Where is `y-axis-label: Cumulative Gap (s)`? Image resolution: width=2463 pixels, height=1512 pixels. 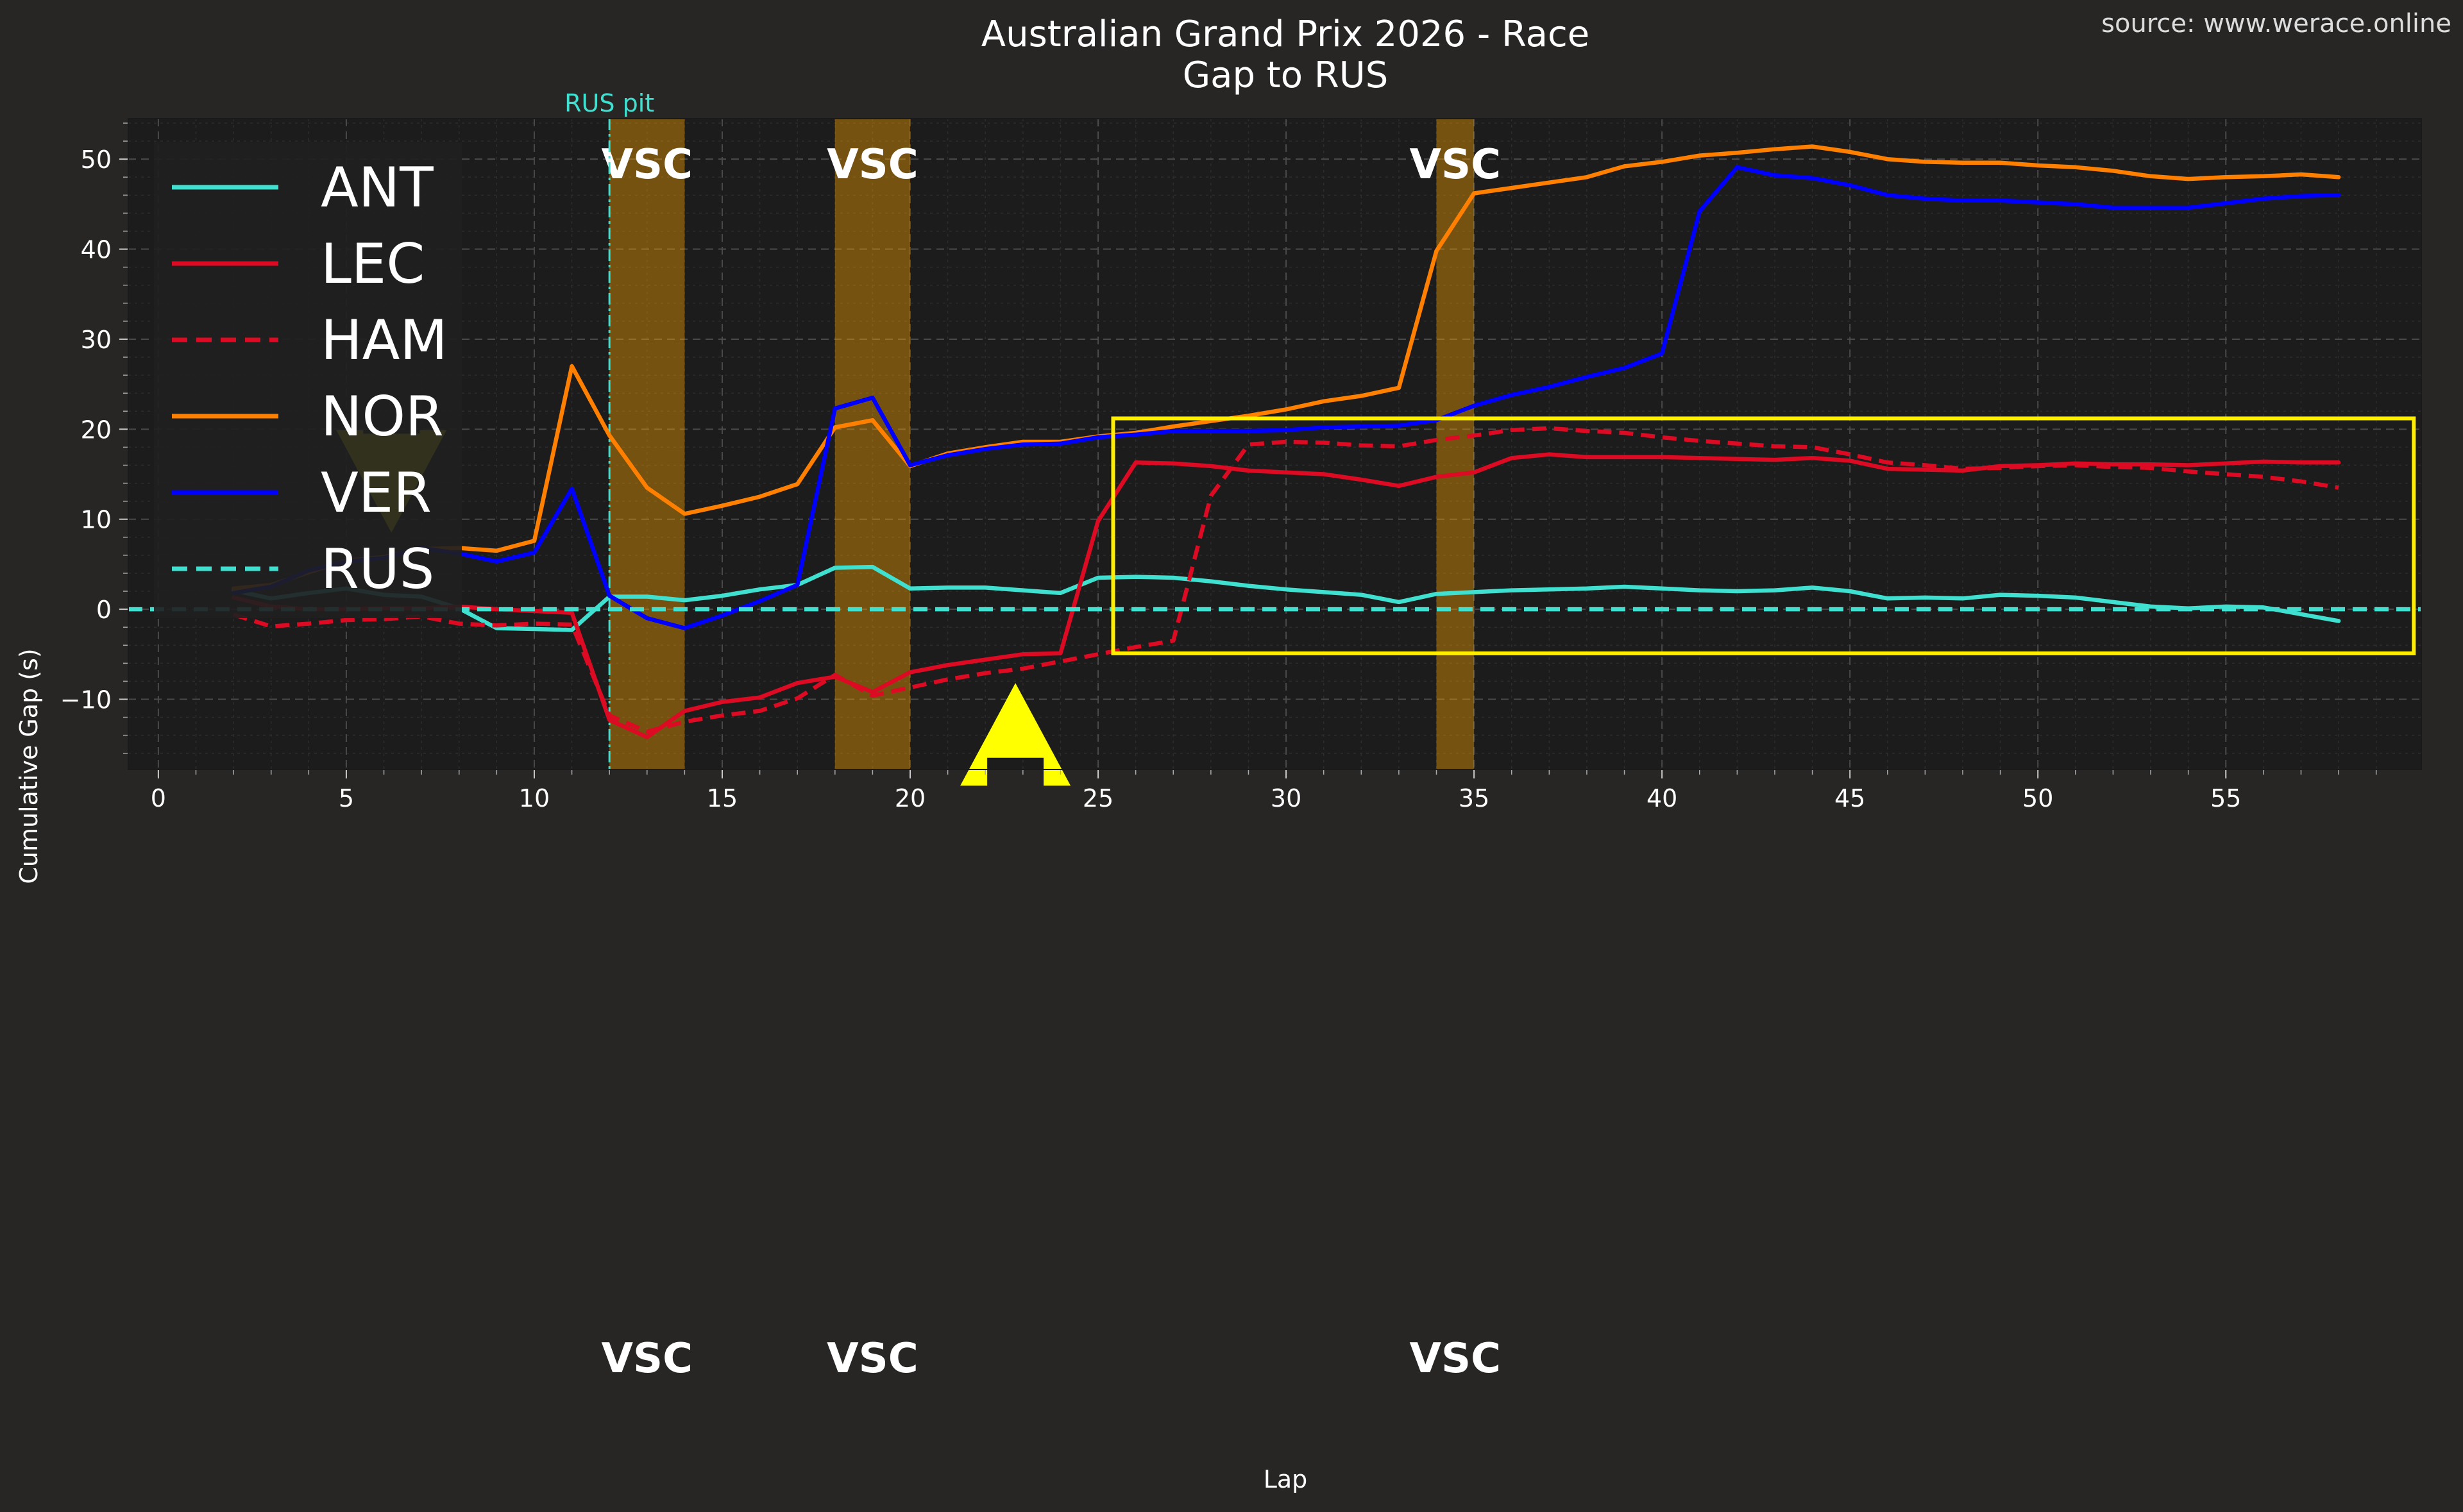 y-axis-label: Cumulative Gap (s) is located at coordinates (29, 766).